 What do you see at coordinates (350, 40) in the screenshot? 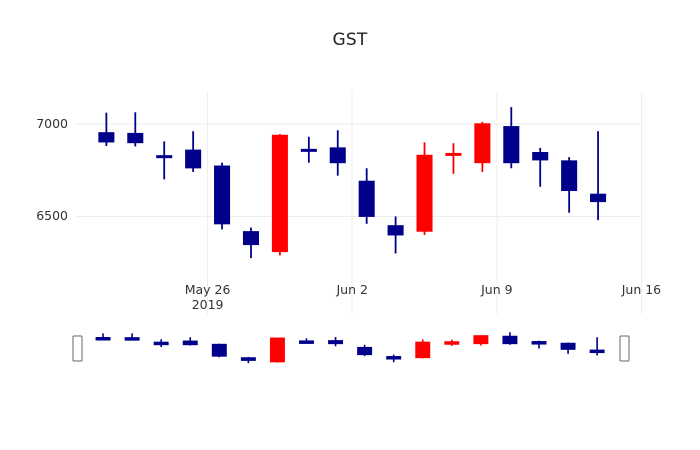
I see `page-title: GST` at bounding box center [350, 40].